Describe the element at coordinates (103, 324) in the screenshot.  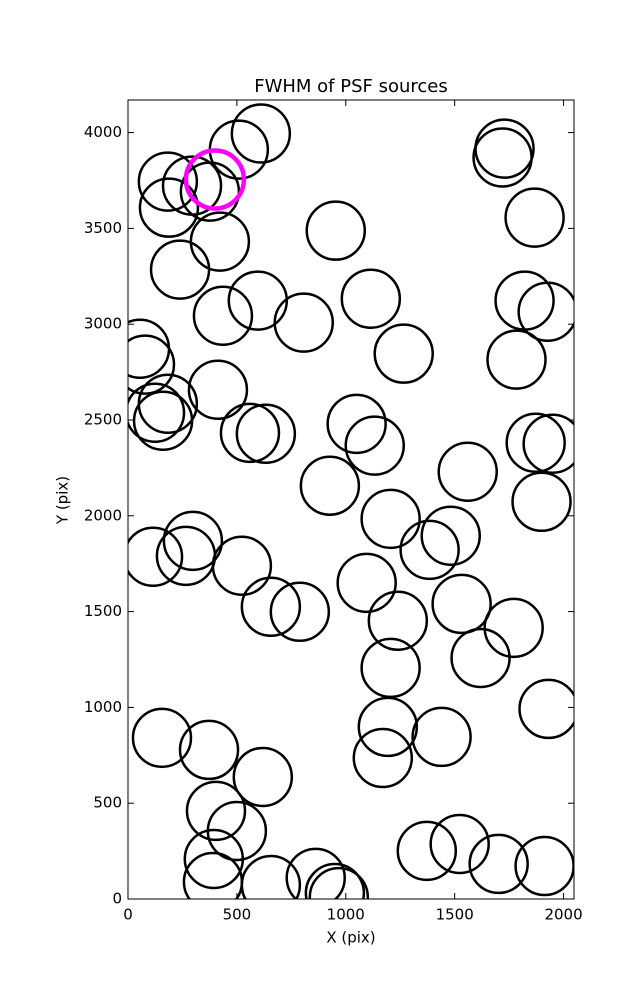
I see `y-tick-label: 3000` at that location.